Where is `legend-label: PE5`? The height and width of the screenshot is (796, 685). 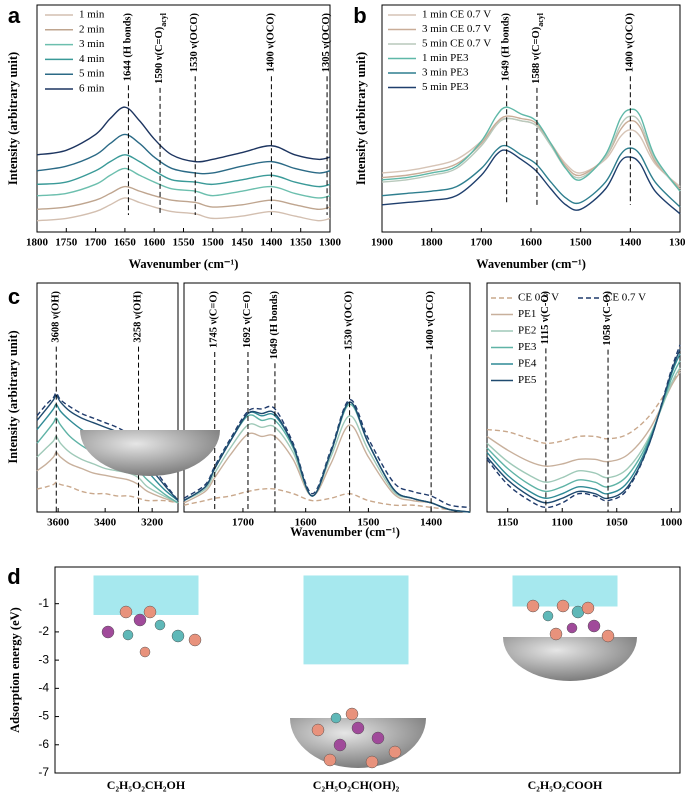 legend-label: PE5 is located at coordinates (527, 380).